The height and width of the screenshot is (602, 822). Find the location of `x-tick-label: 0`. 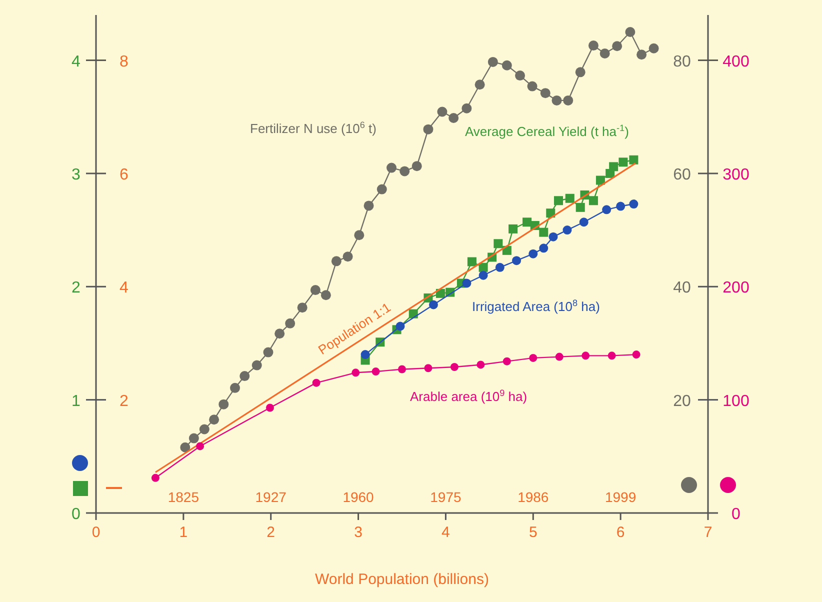

x-tick-label: 0 is located at coordinates (96, 532).